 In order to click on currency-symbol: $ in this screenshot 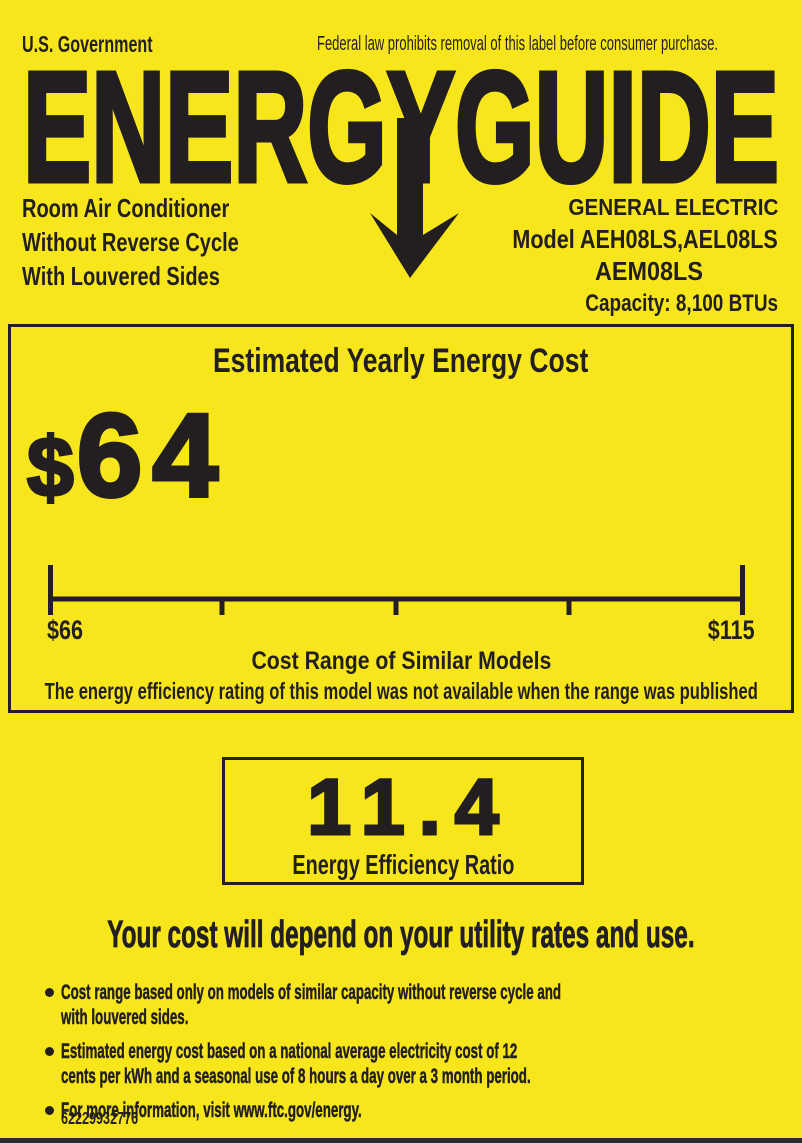, I will do `click(51, 467)`.